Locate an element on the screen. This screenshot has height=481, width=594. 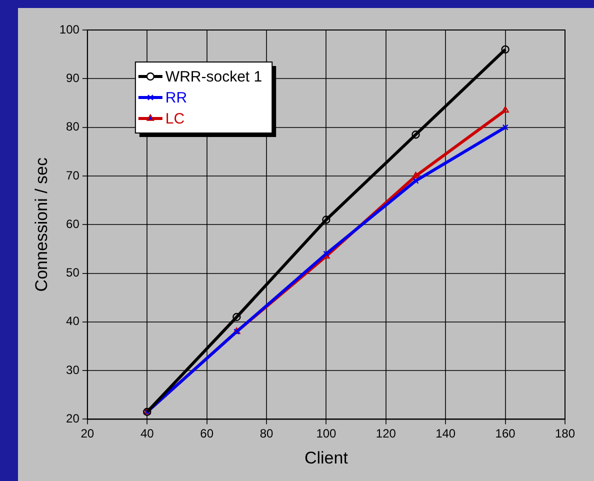
x-tick-label: 40 is located at coordinates (147, 433).